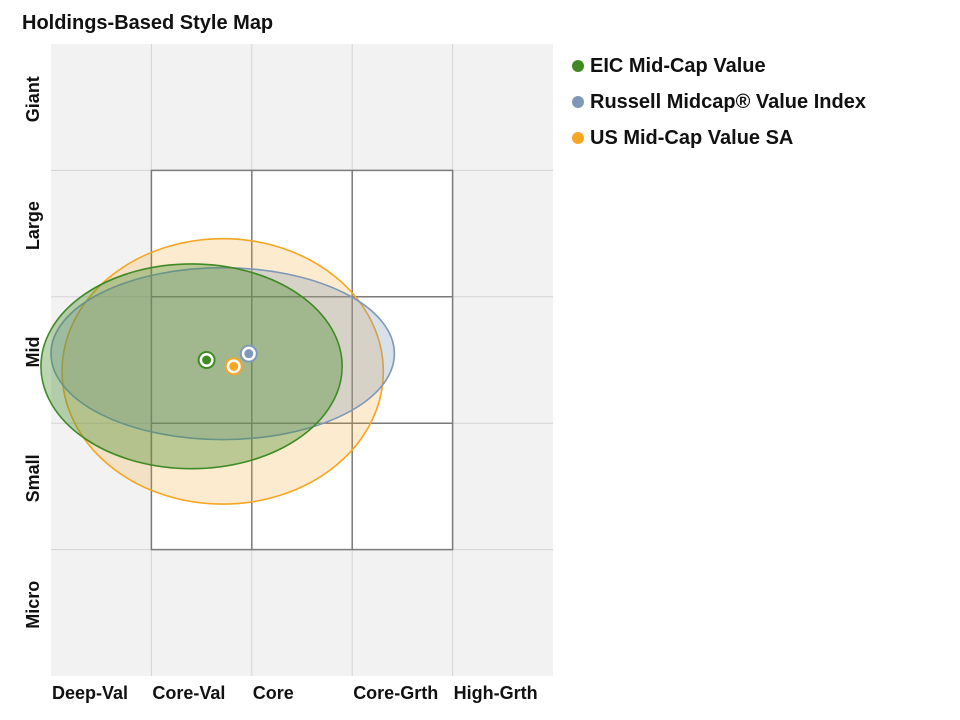  I want to click on y-tick-label: Large, so click(33, 225).